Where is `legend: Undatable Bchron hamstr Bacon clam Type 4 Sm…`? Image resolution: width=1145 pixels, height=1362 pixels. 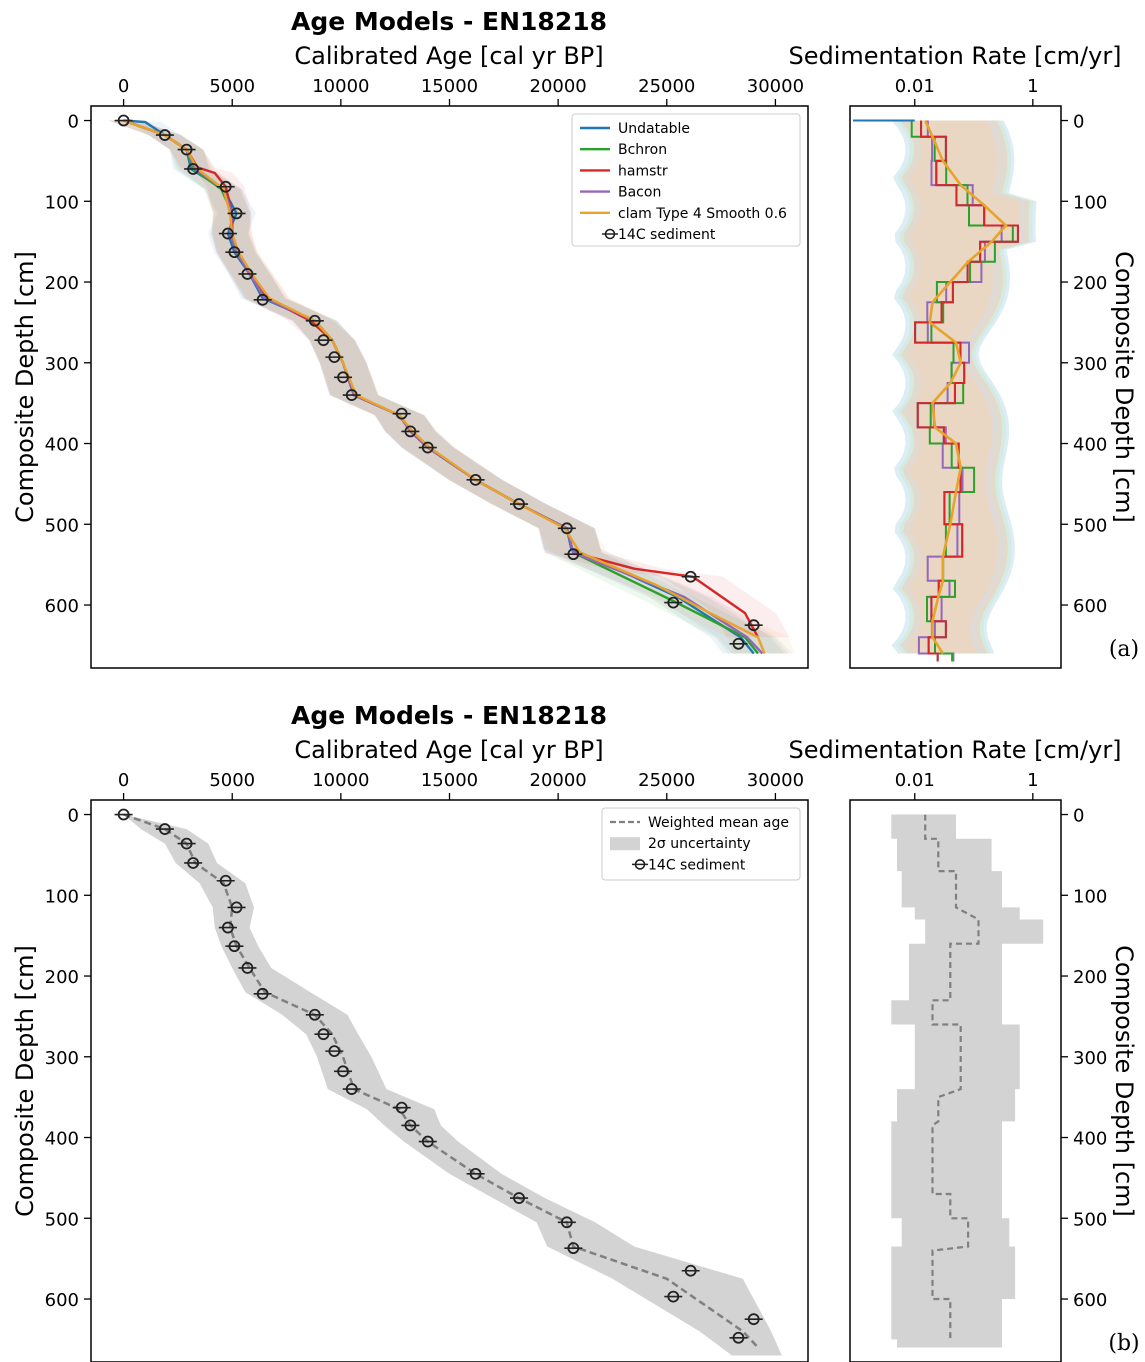 legend: Undatable Bchron hamstr Bacon clam Type 4 Sm… is located at coordinates (686, 180).